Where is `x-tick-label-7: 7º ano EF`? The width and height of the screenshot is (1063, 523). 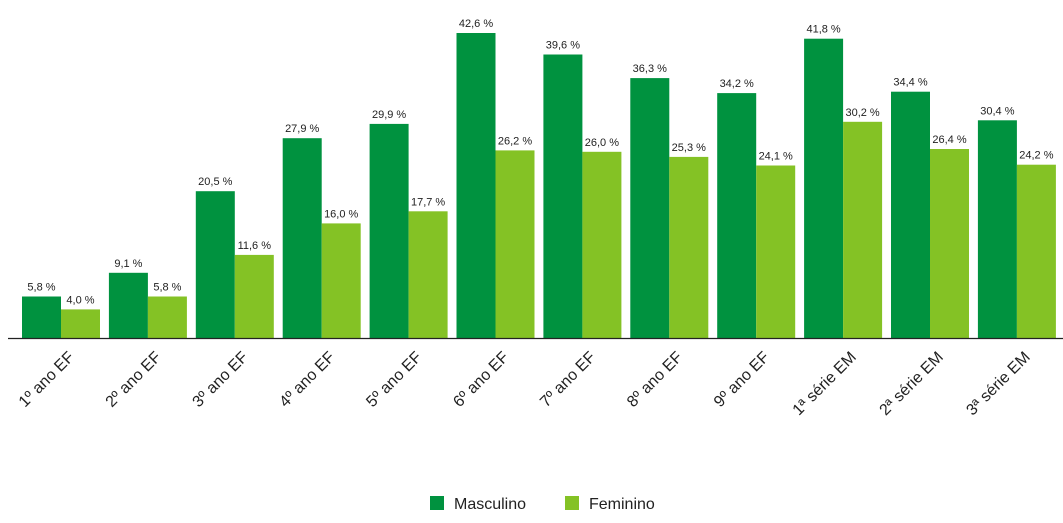
x-tick-label-7: 7º ano EF is located at coordinates (568, 380).